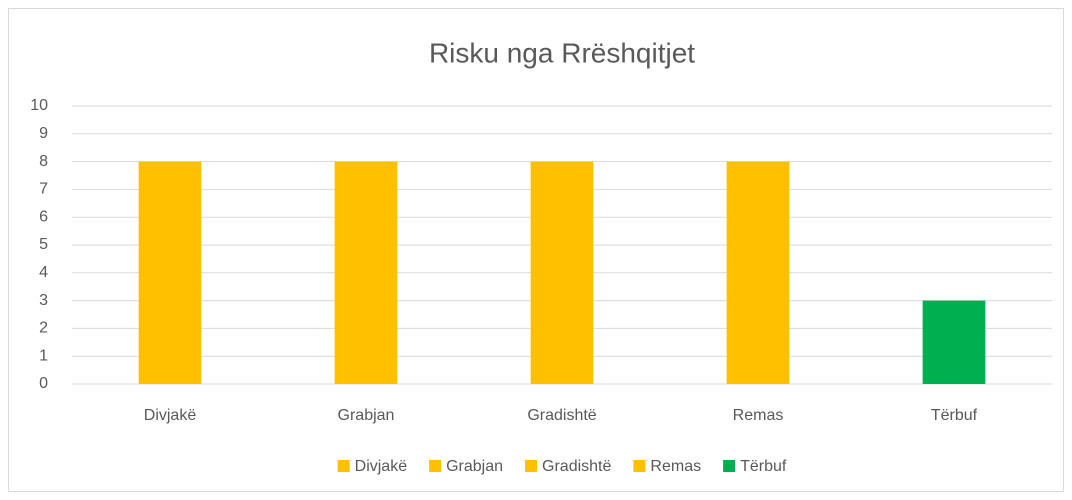  Describe the element at coordinates (366, 415) in the screenshot. I see `x-tick-label: Grabjan` at that location.